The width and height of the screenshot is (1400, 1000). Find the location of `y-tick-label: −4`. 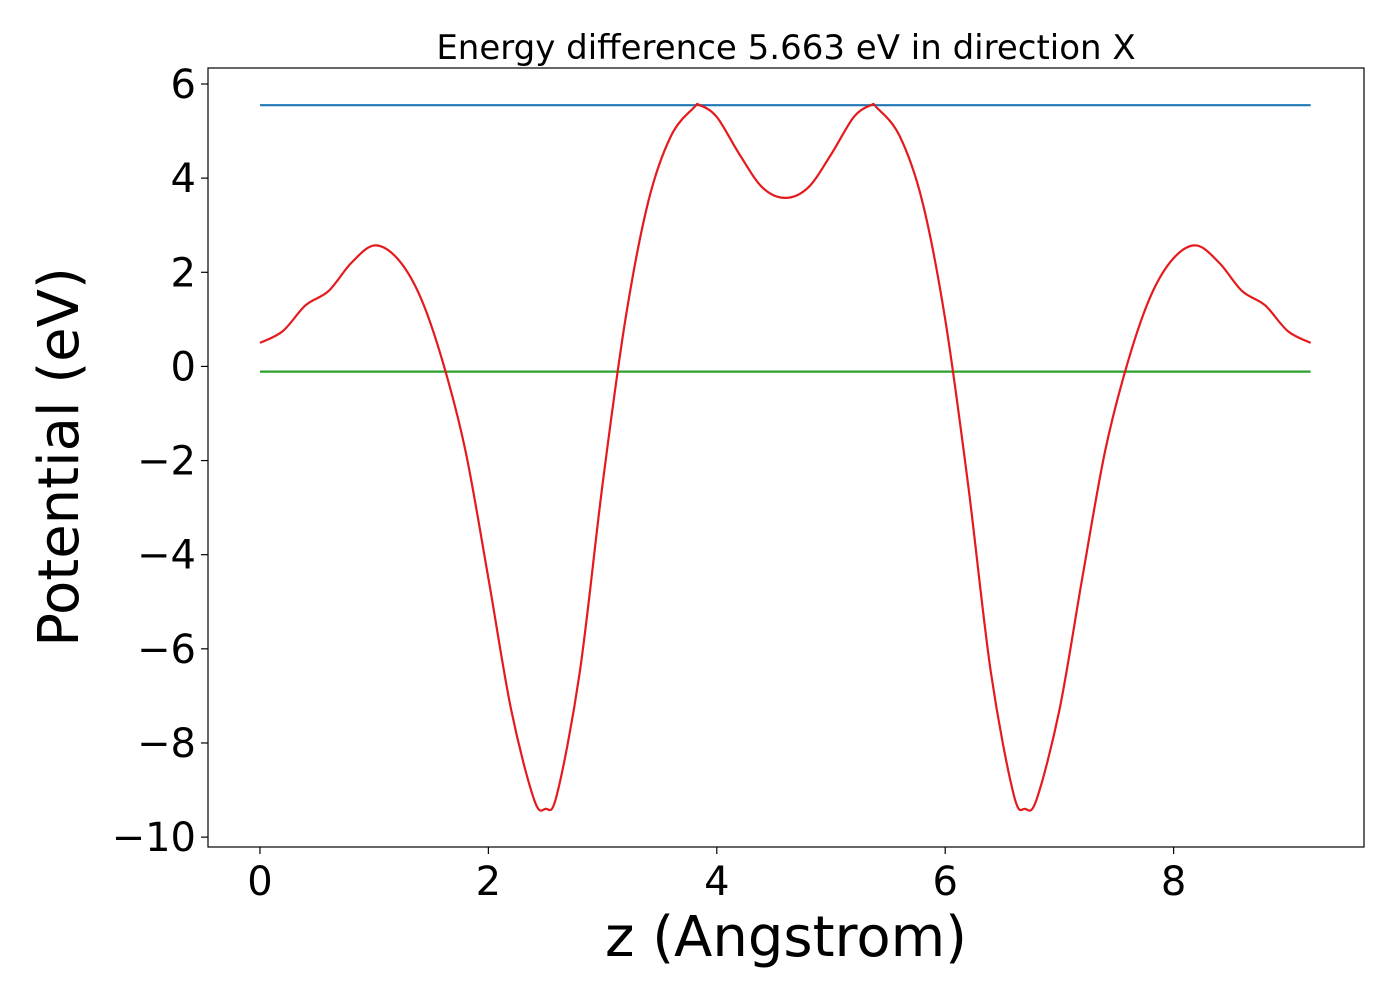

y-tick-label: −4 is located at coordinates (166, 556).